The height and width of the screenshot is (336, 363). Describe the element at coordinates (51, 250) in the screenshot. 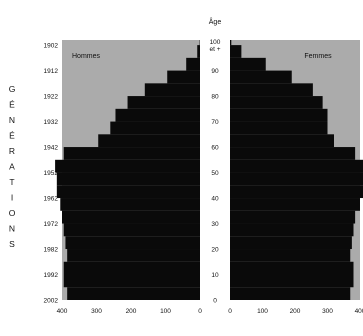

I see `generation-tick-1982: 1982` at that location.